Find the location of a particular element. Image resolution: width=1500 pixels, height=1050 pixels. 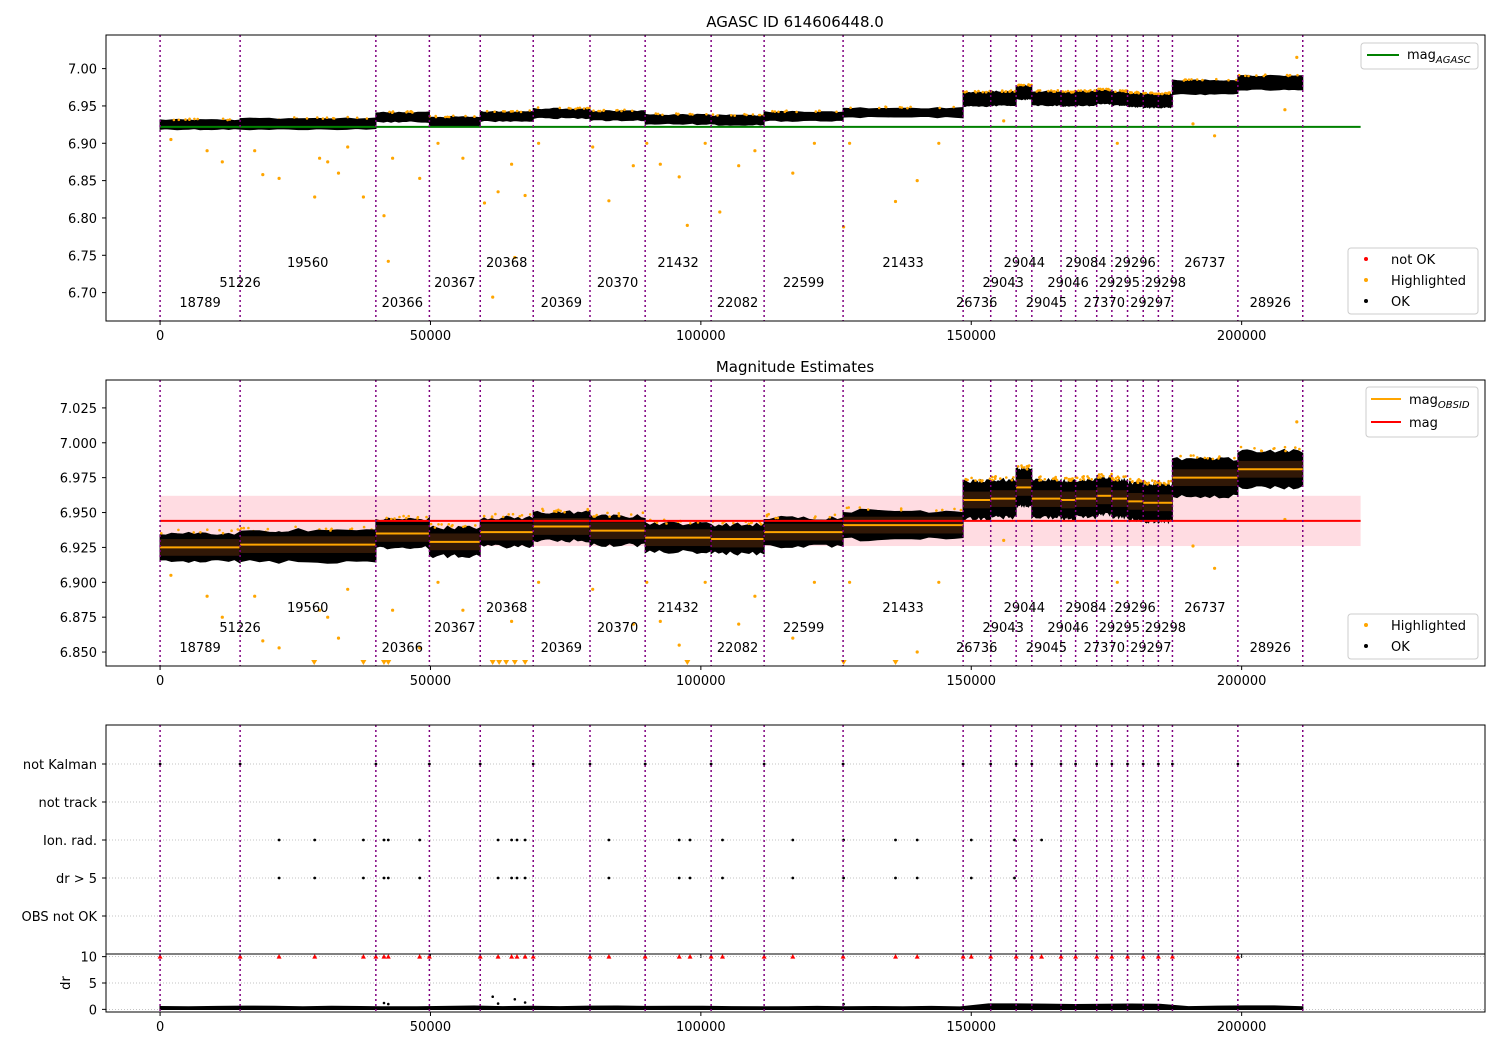

x-tick-label: 0 is located at coordinates (160, 681).